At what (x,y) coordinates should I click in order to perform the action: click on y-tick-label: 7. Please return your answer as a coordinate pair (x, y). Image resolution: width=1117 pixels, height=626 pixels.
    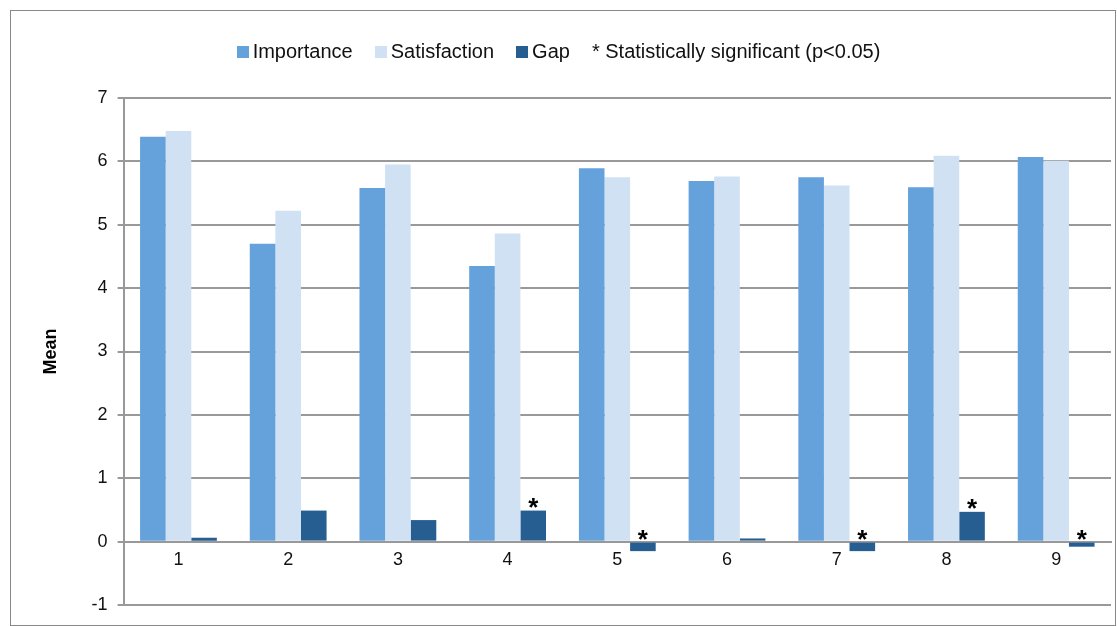
    Looking at the image, I should click on (102, 96).